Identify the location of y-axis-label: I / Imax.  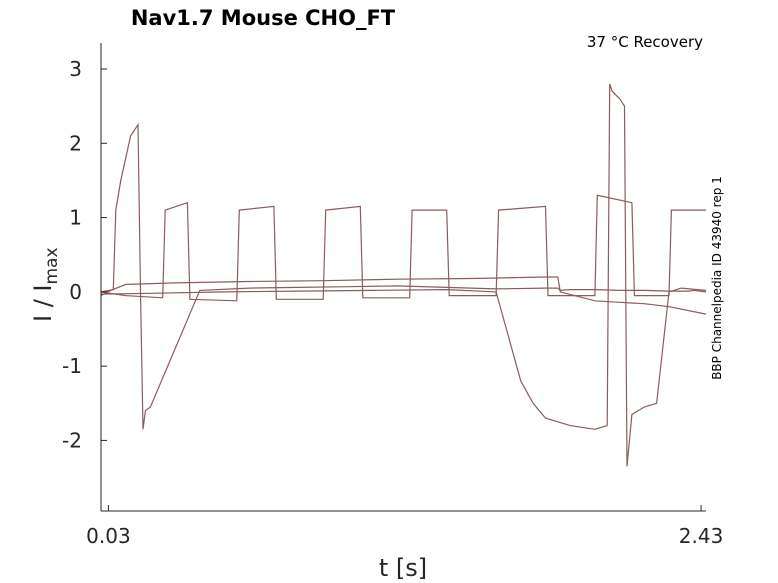
(45, 284).